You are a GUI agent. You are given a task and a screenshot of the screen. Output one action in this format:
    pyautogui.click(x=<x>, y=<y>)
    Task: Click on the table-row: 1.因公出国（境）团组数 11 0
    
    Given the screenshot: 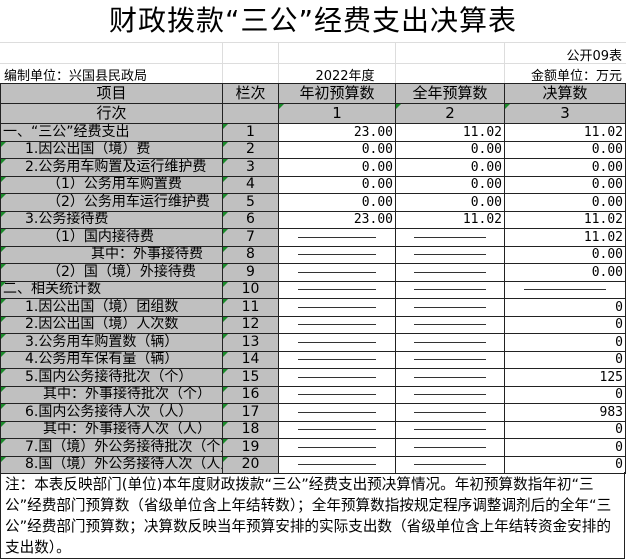 What is the action you would take?
    pyautogui.click(x=313, y=307)
    